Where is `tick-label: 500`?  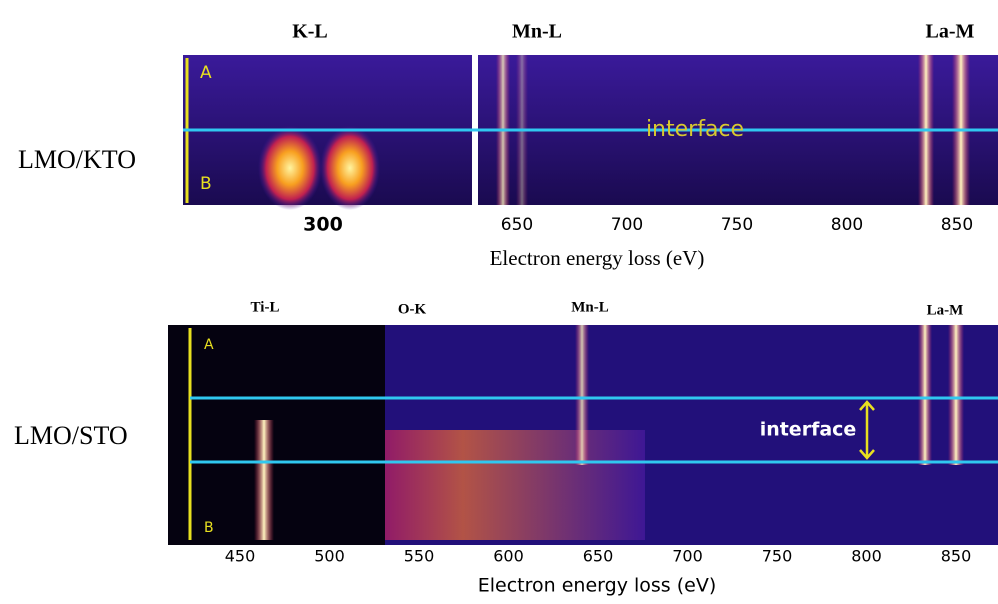 tick-label: 500 is located at coordinates (329, 556).